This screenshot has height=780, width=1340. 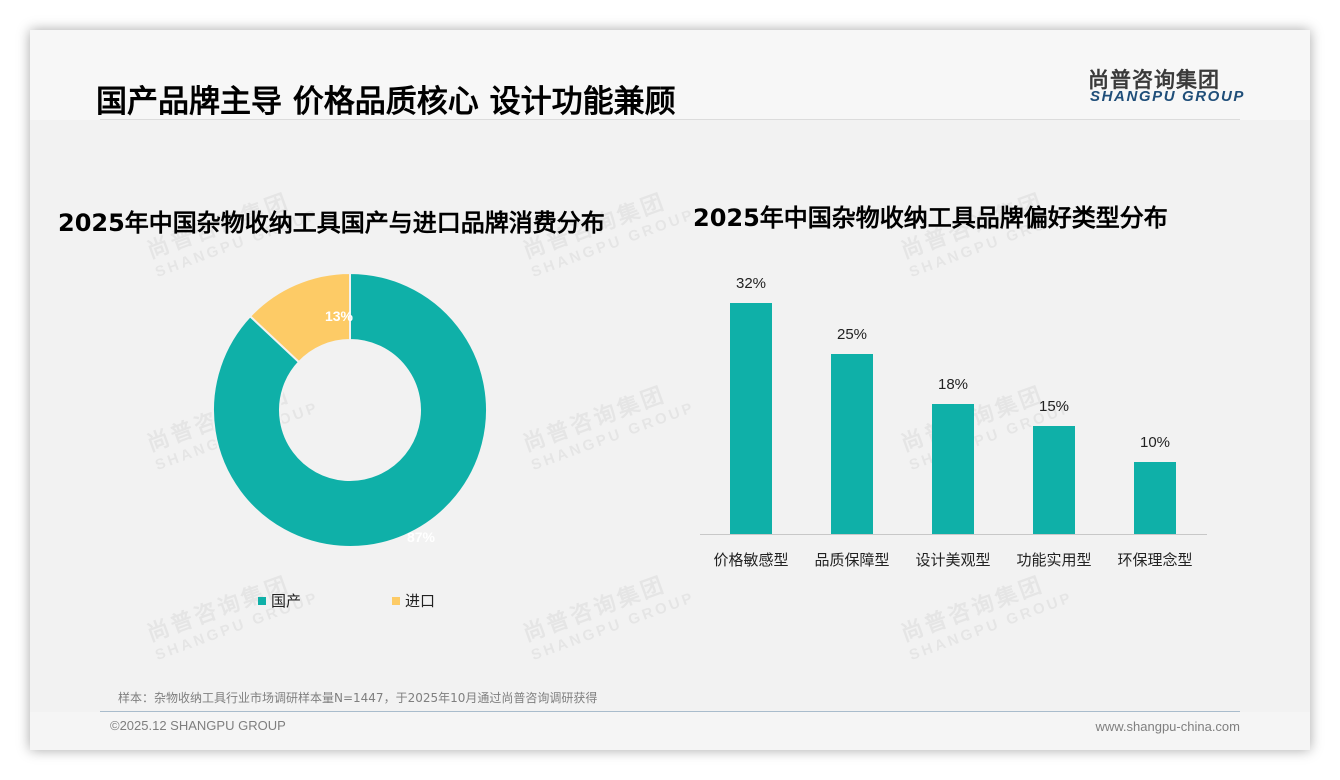 I want to click on donut-chart-graphic, so click(x=350, y=409).